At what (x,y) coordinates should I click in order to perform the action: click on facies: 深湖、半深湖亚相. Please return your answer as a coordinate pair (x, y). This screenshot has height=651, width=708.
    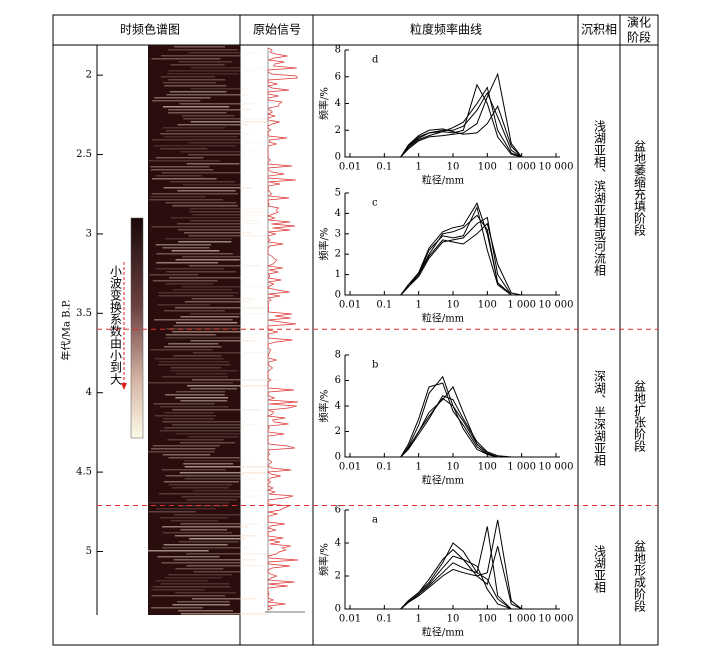
    Looking at the image, I should click on (600, 418).